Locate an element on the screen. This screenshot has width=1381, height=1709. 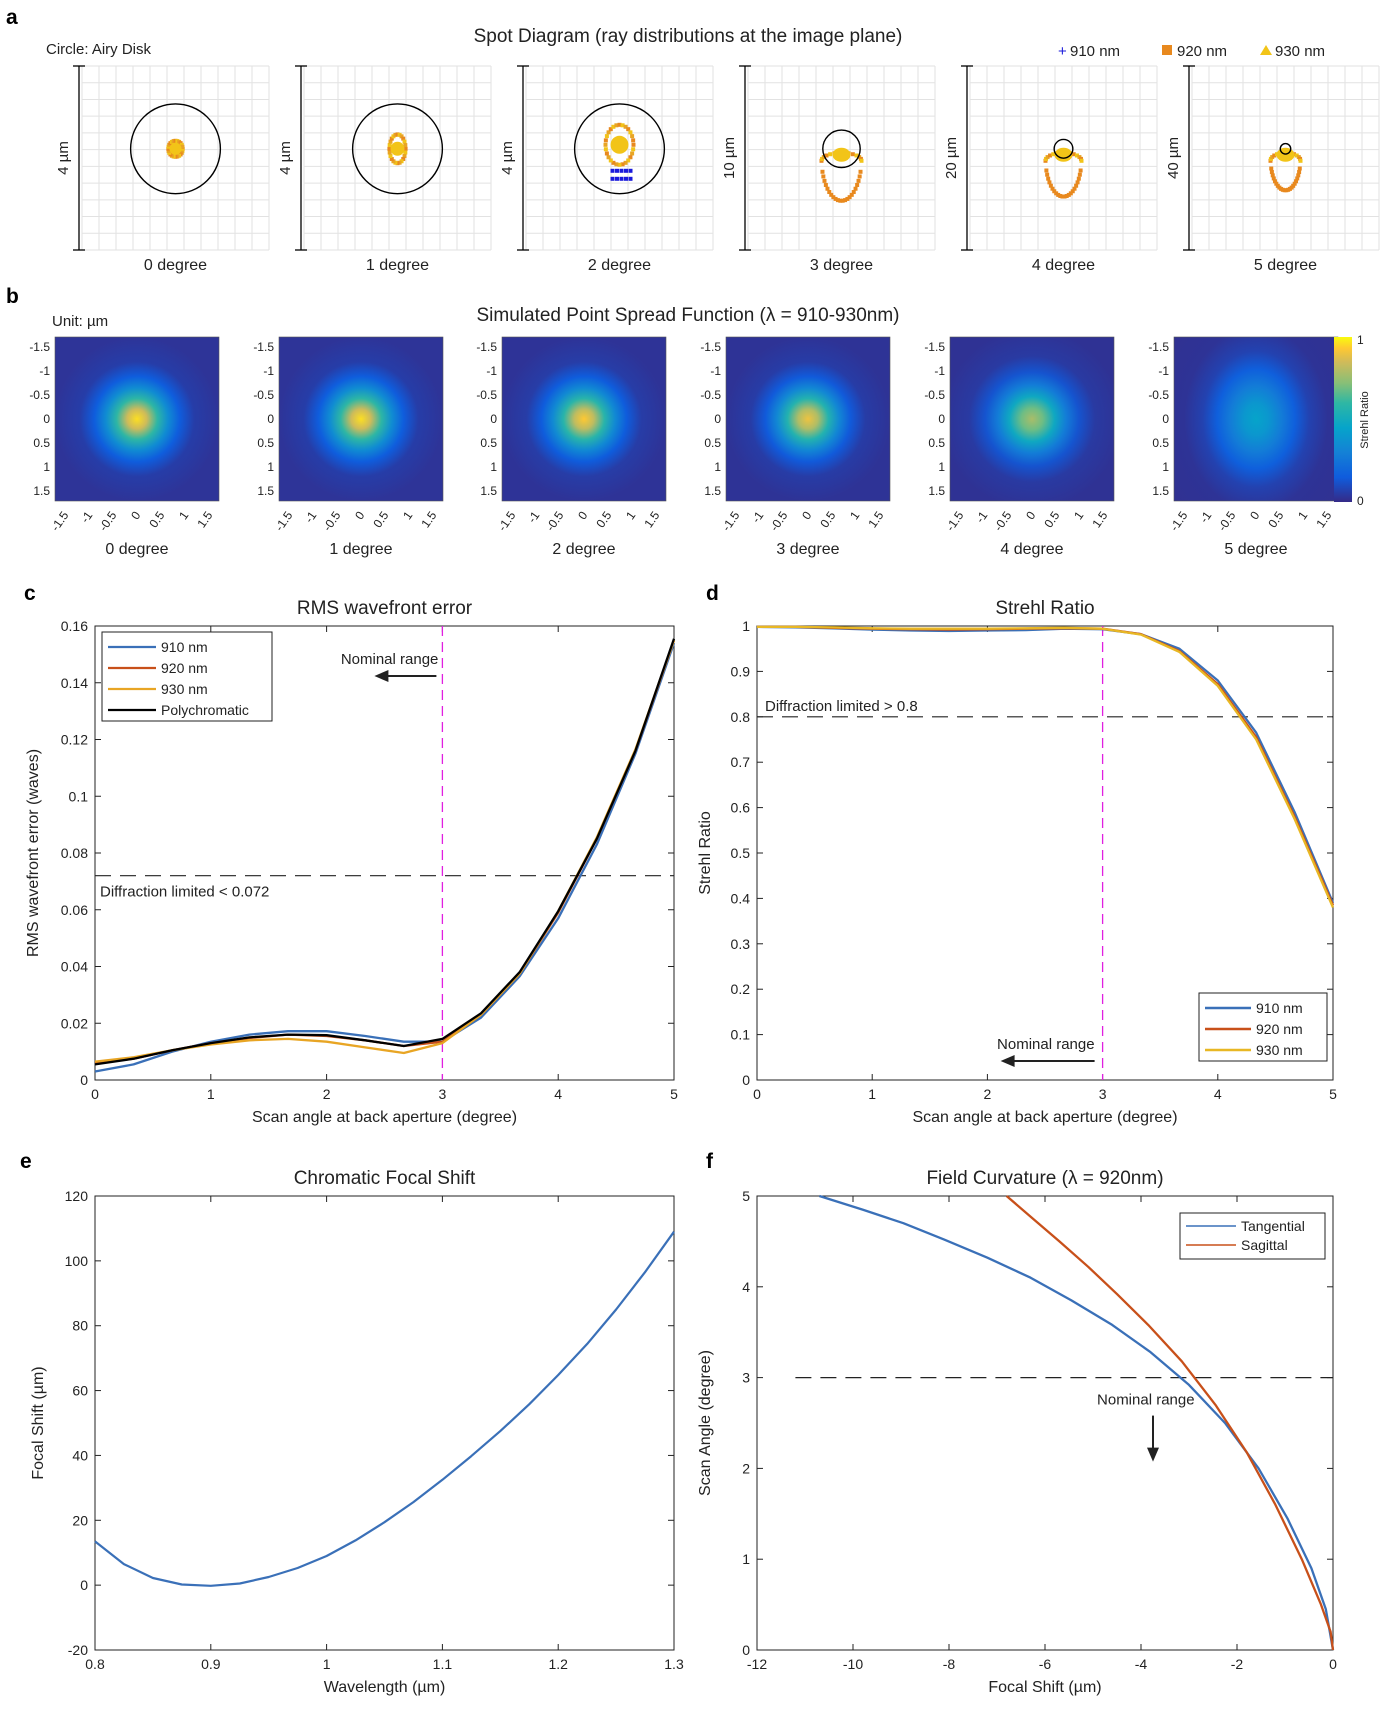
legend: Tangential Sagittal is located at coordinates (1252, 1236).